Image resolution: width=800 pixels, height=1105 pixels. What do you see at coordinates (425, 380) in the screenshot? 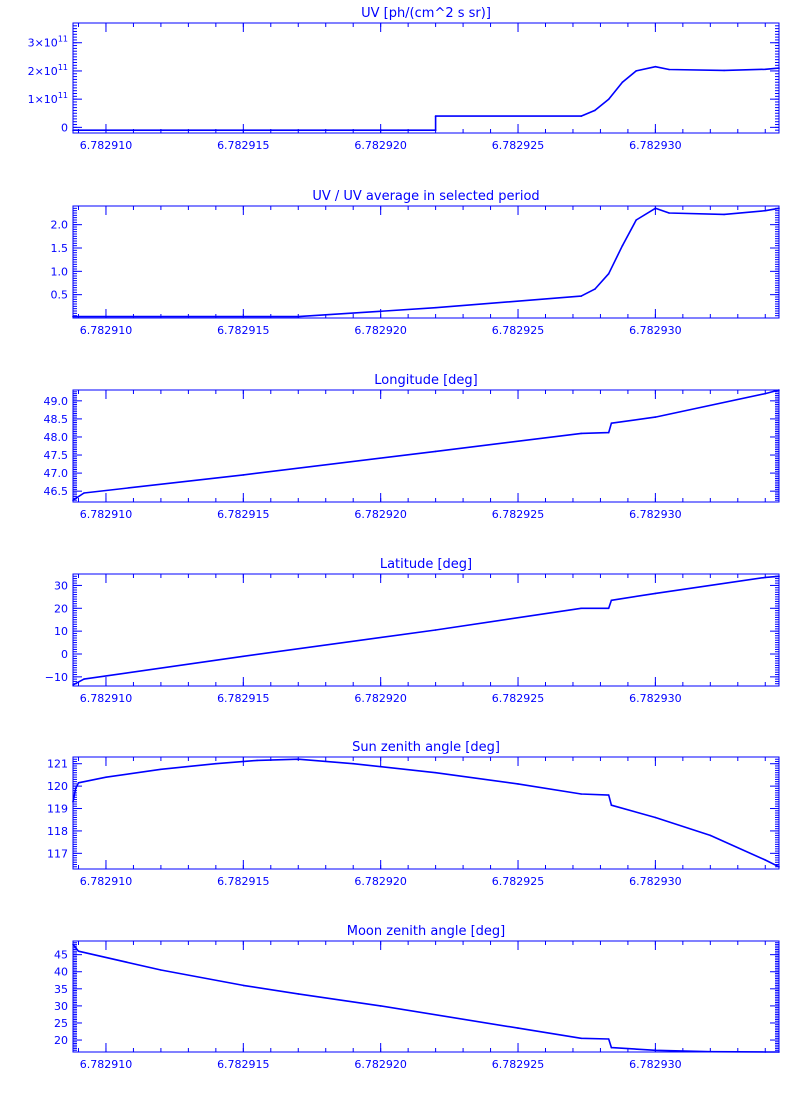
I see `chart-title: Longitude [deg]` at bounding box center [425, 380].